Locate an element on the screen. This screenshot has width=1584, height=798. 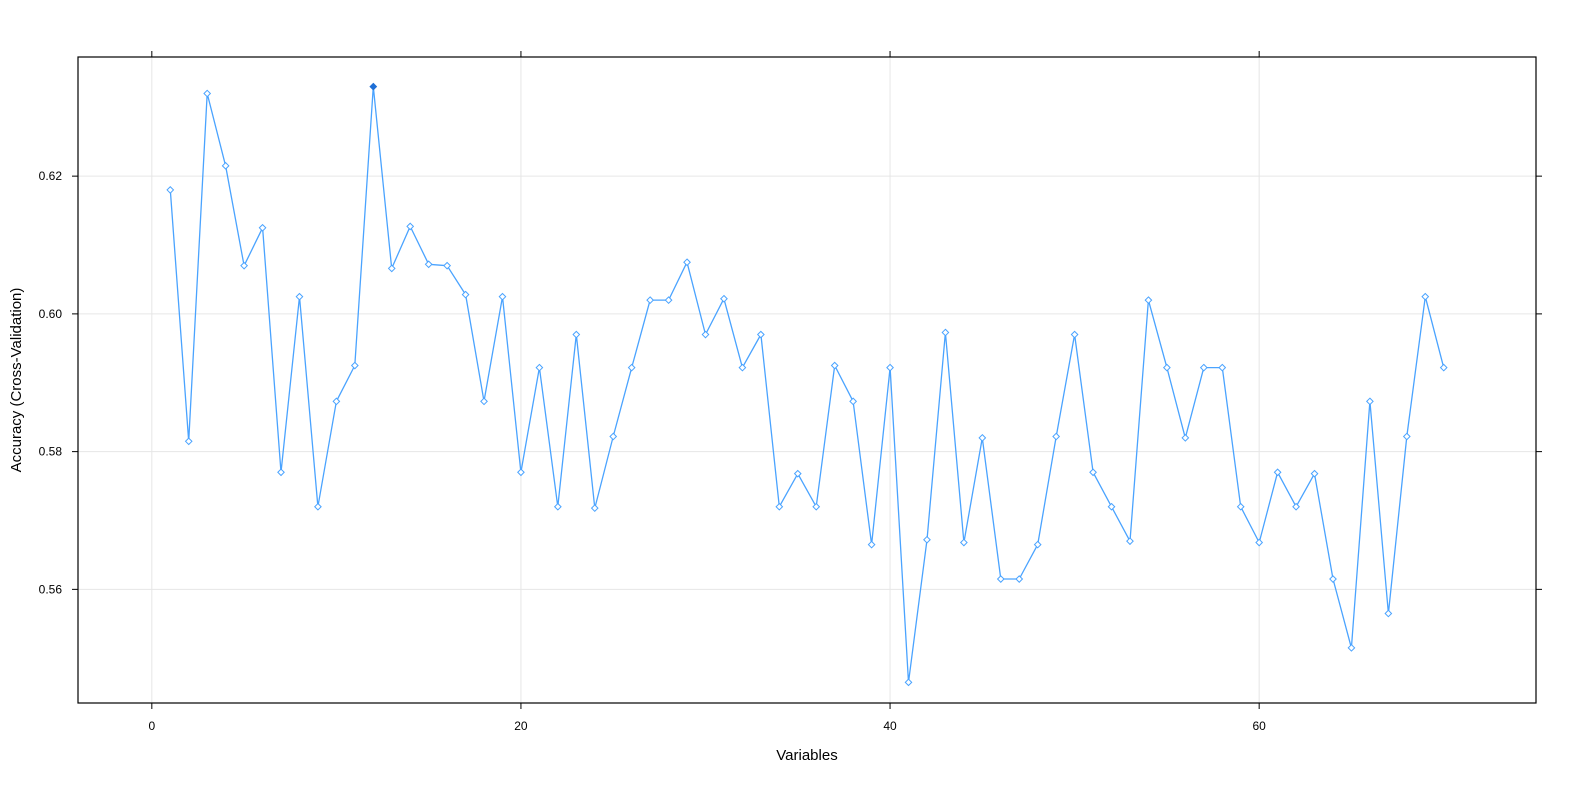
y-tick-label: 0.60 is located at coordinates (51, 314).